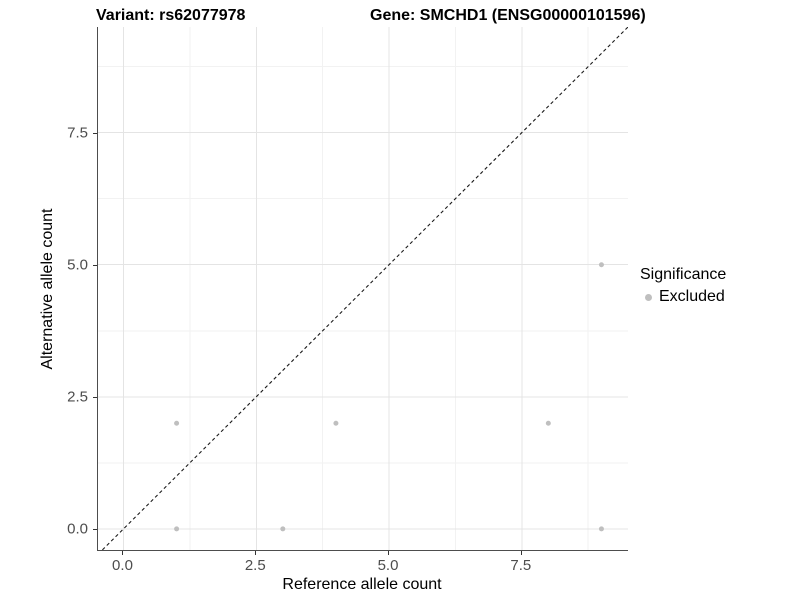 The image size is (800, 600). I want to click on x-tick-label: 0.0, so click(122, 565).